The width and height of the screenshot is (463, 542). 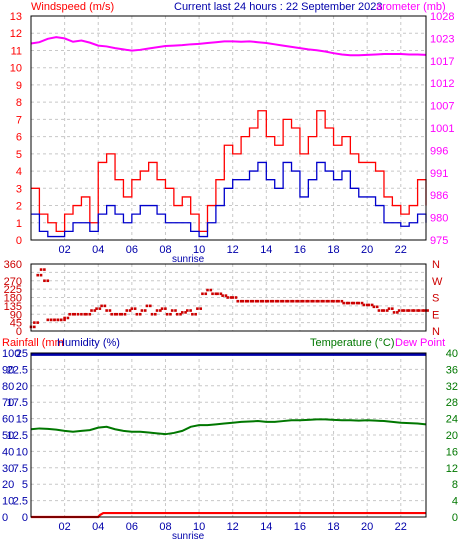 What do you see at coordinates (19, 86) in the screenshot?
I see `windspeed-tick-label: 9` at bounding box center [19, 86].